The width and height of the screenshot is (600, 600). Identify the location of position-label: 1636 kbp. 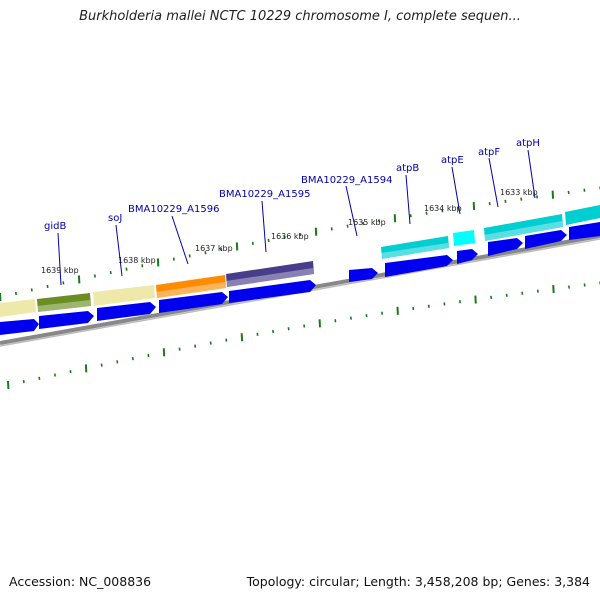
(290, 236).